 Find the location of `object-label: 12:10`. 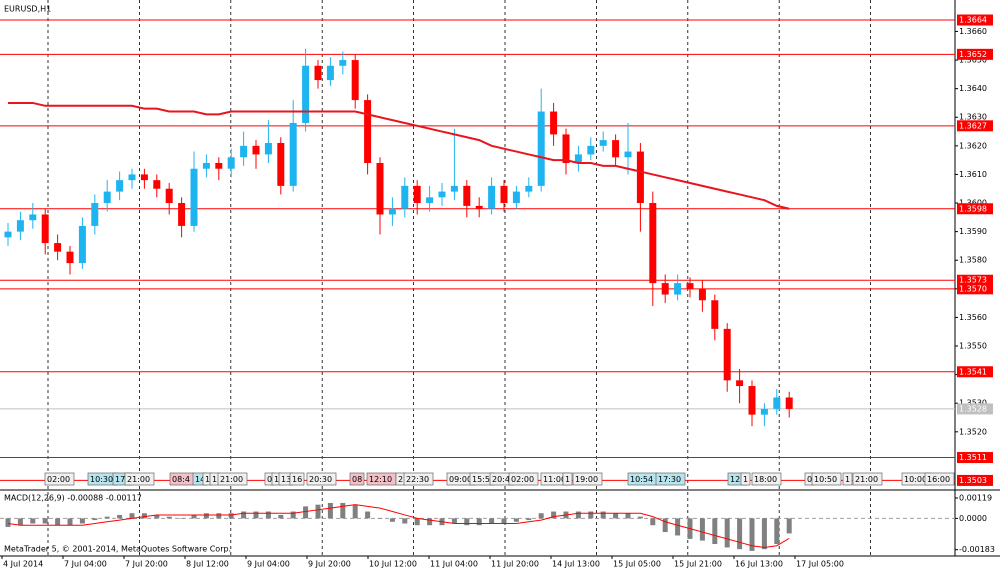

object-label: 12:10 is located at coordinates (380, 479).